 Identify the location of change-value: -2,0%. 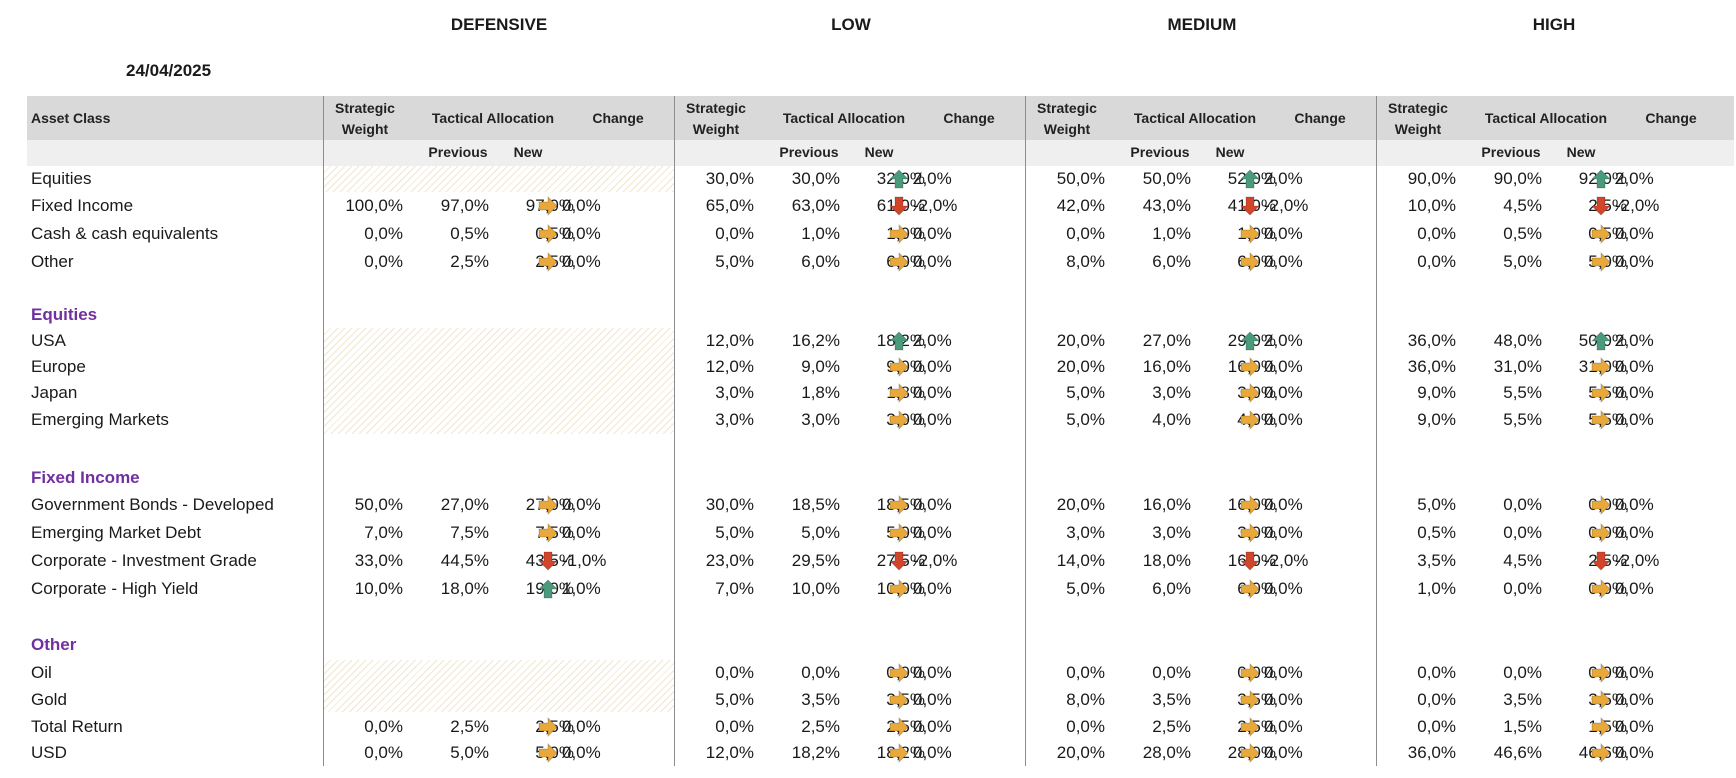
(935, 560).